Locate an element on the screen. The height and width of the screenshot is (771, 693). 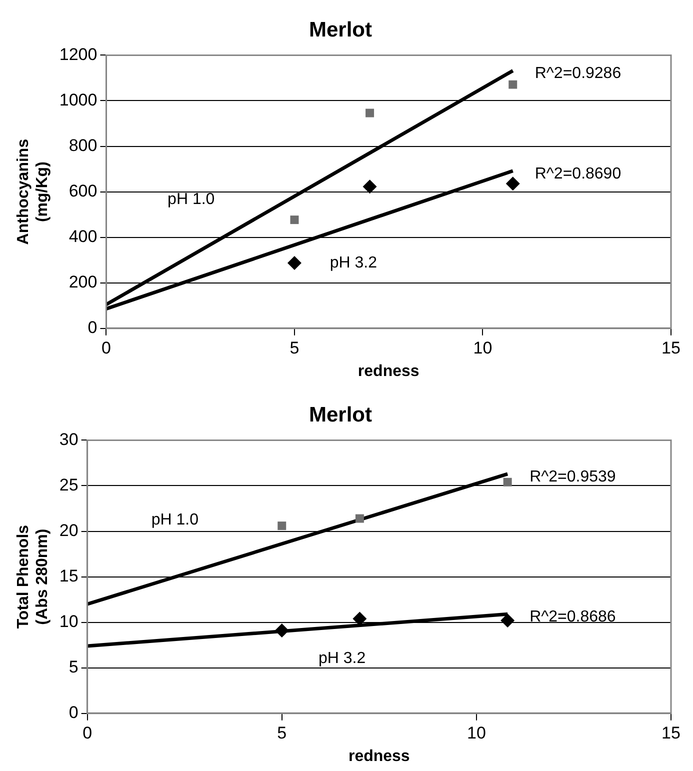
annotation: R^2=0.8686 is located at coordinates (573, 617).